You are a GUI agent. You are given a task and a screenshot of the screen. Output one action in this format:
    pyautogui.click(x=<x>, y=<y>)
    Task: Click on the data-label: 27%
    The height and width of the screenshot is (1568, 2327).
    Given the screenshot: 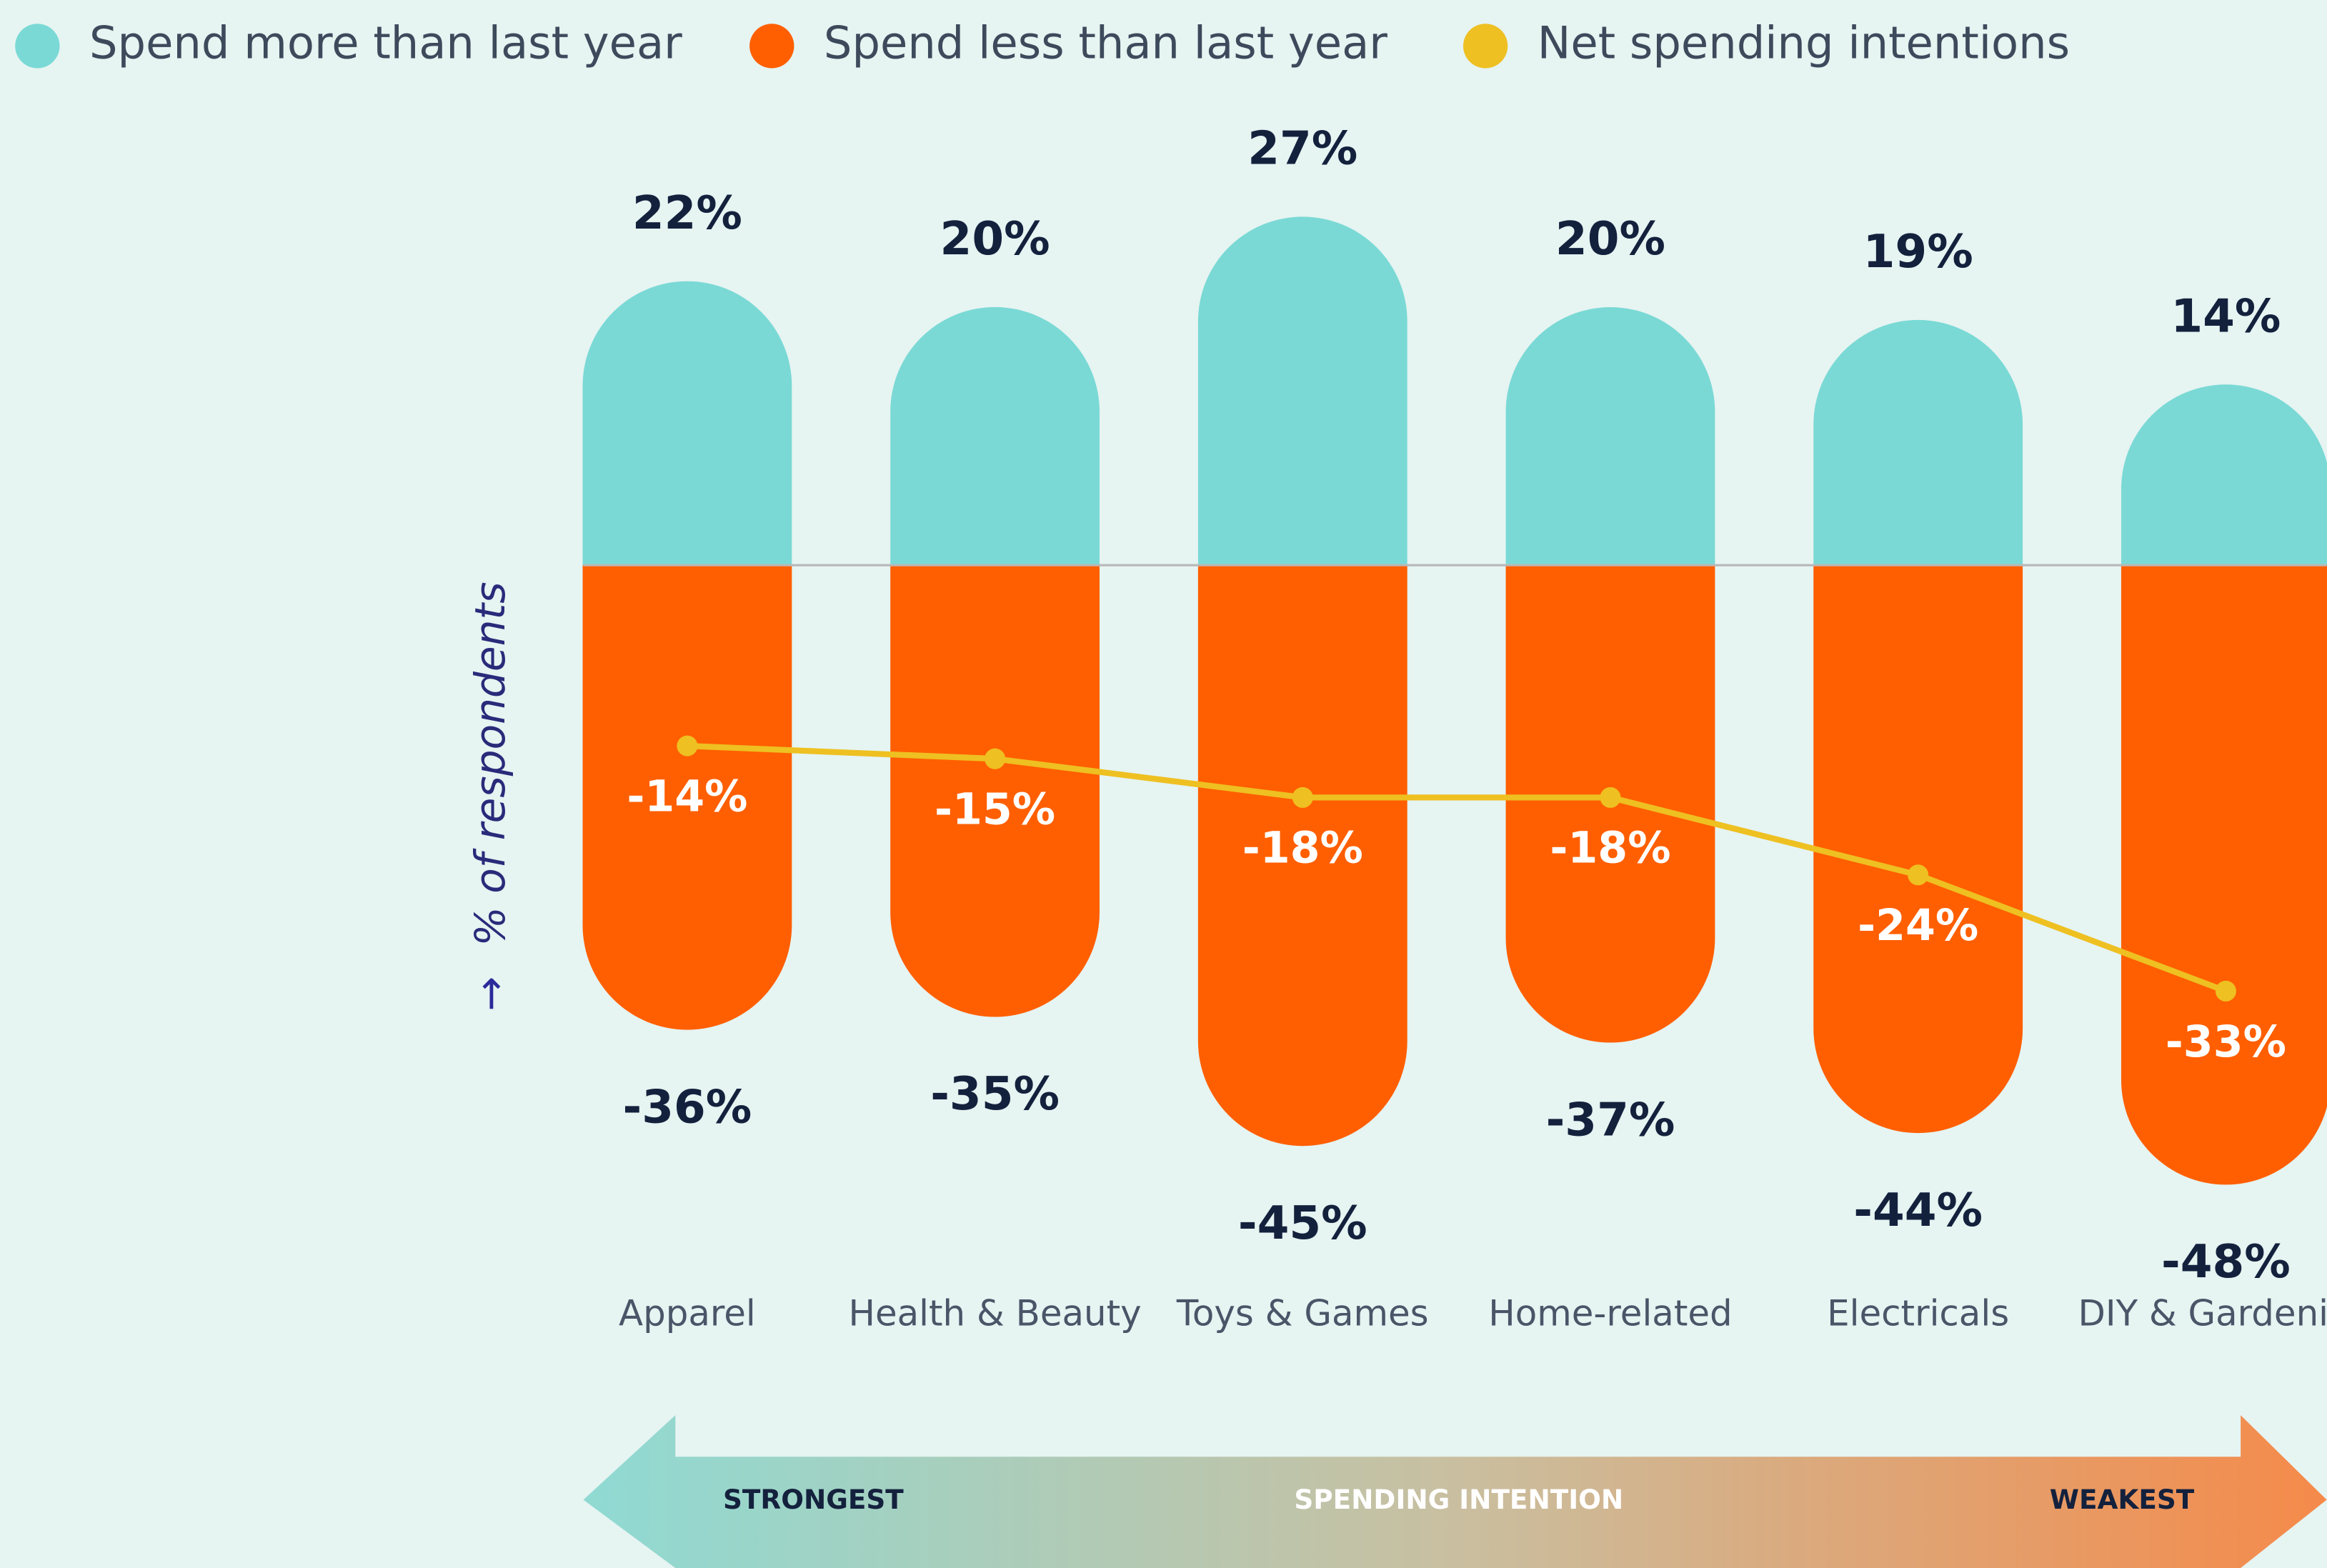 What is the action you would take?
    pyautogui.click(x=1302, y=149)
    